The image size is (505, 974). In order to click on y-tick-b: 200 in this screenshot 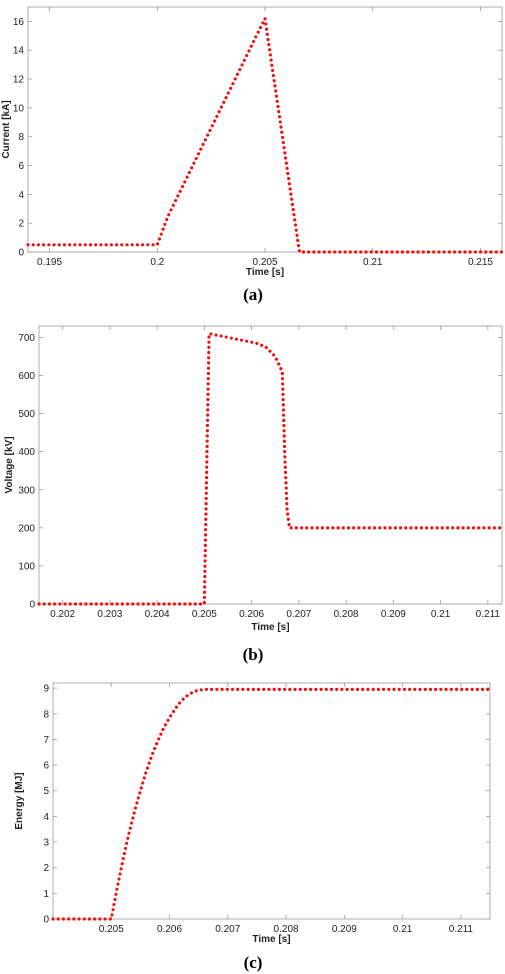, I will do `click(260, 528)`.